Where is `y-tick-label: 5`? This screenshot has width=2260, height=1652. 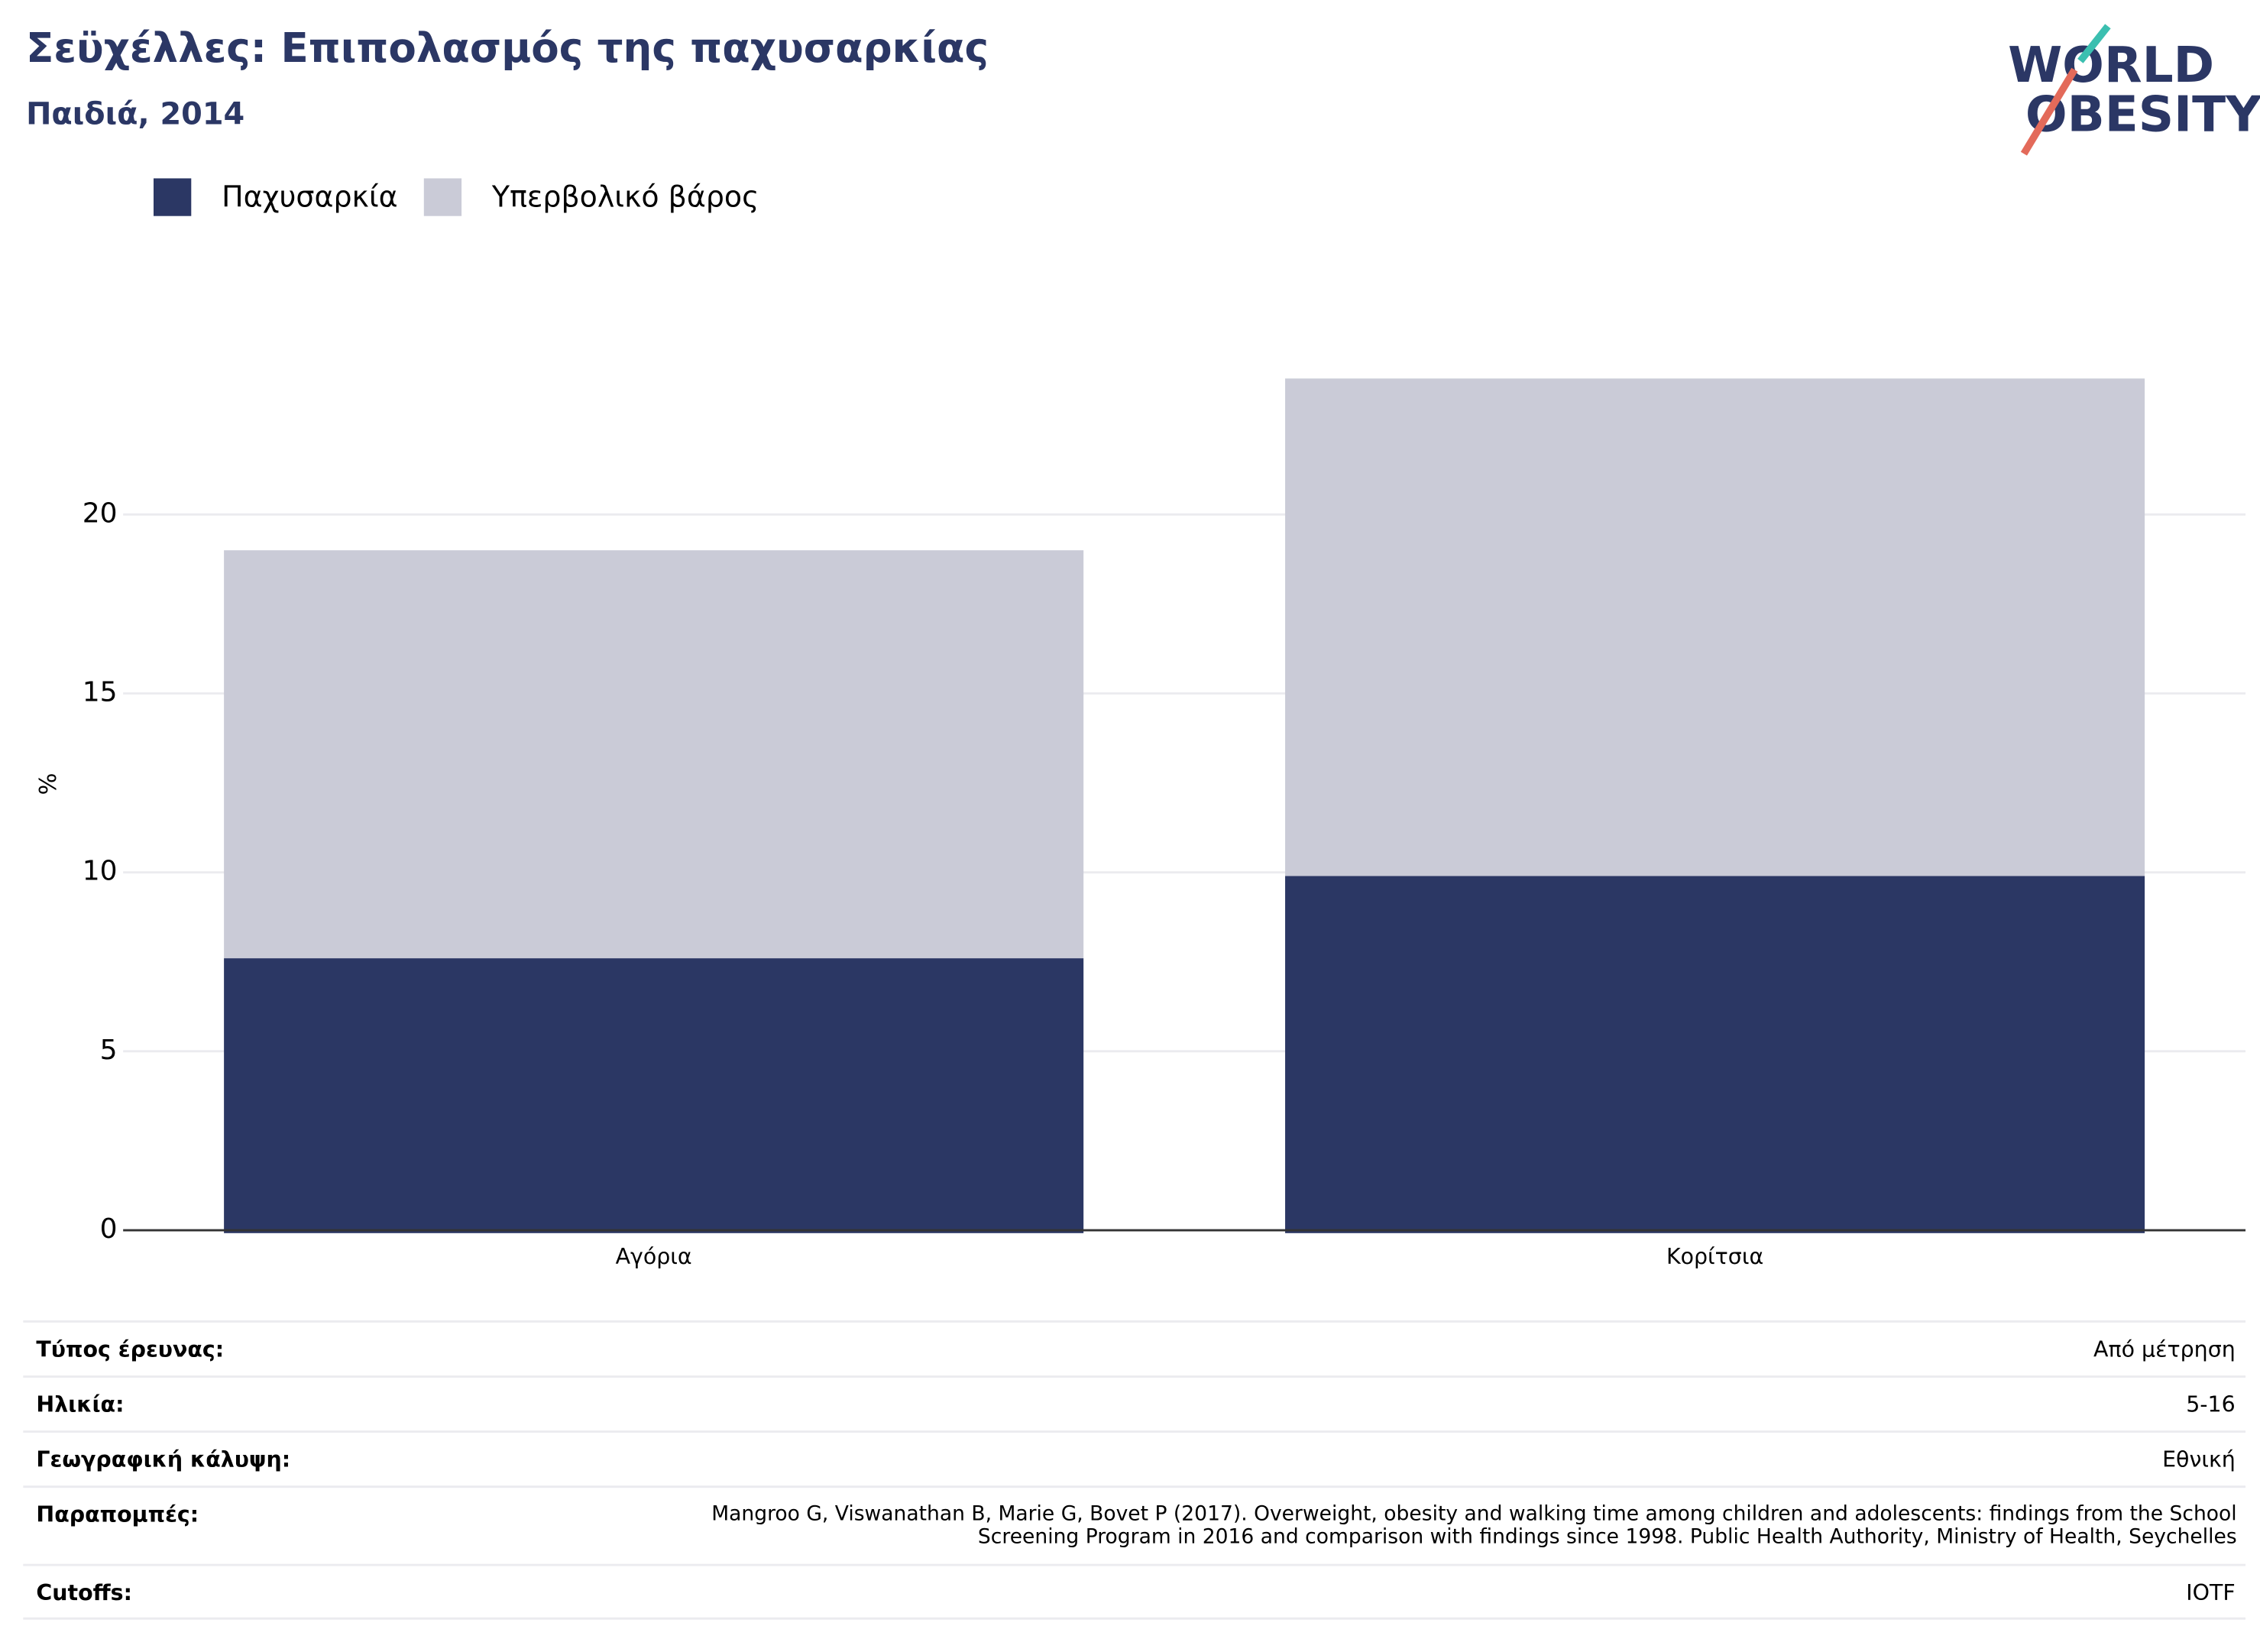
y-tick-label: 5 is located at coordinates (109, 1050).